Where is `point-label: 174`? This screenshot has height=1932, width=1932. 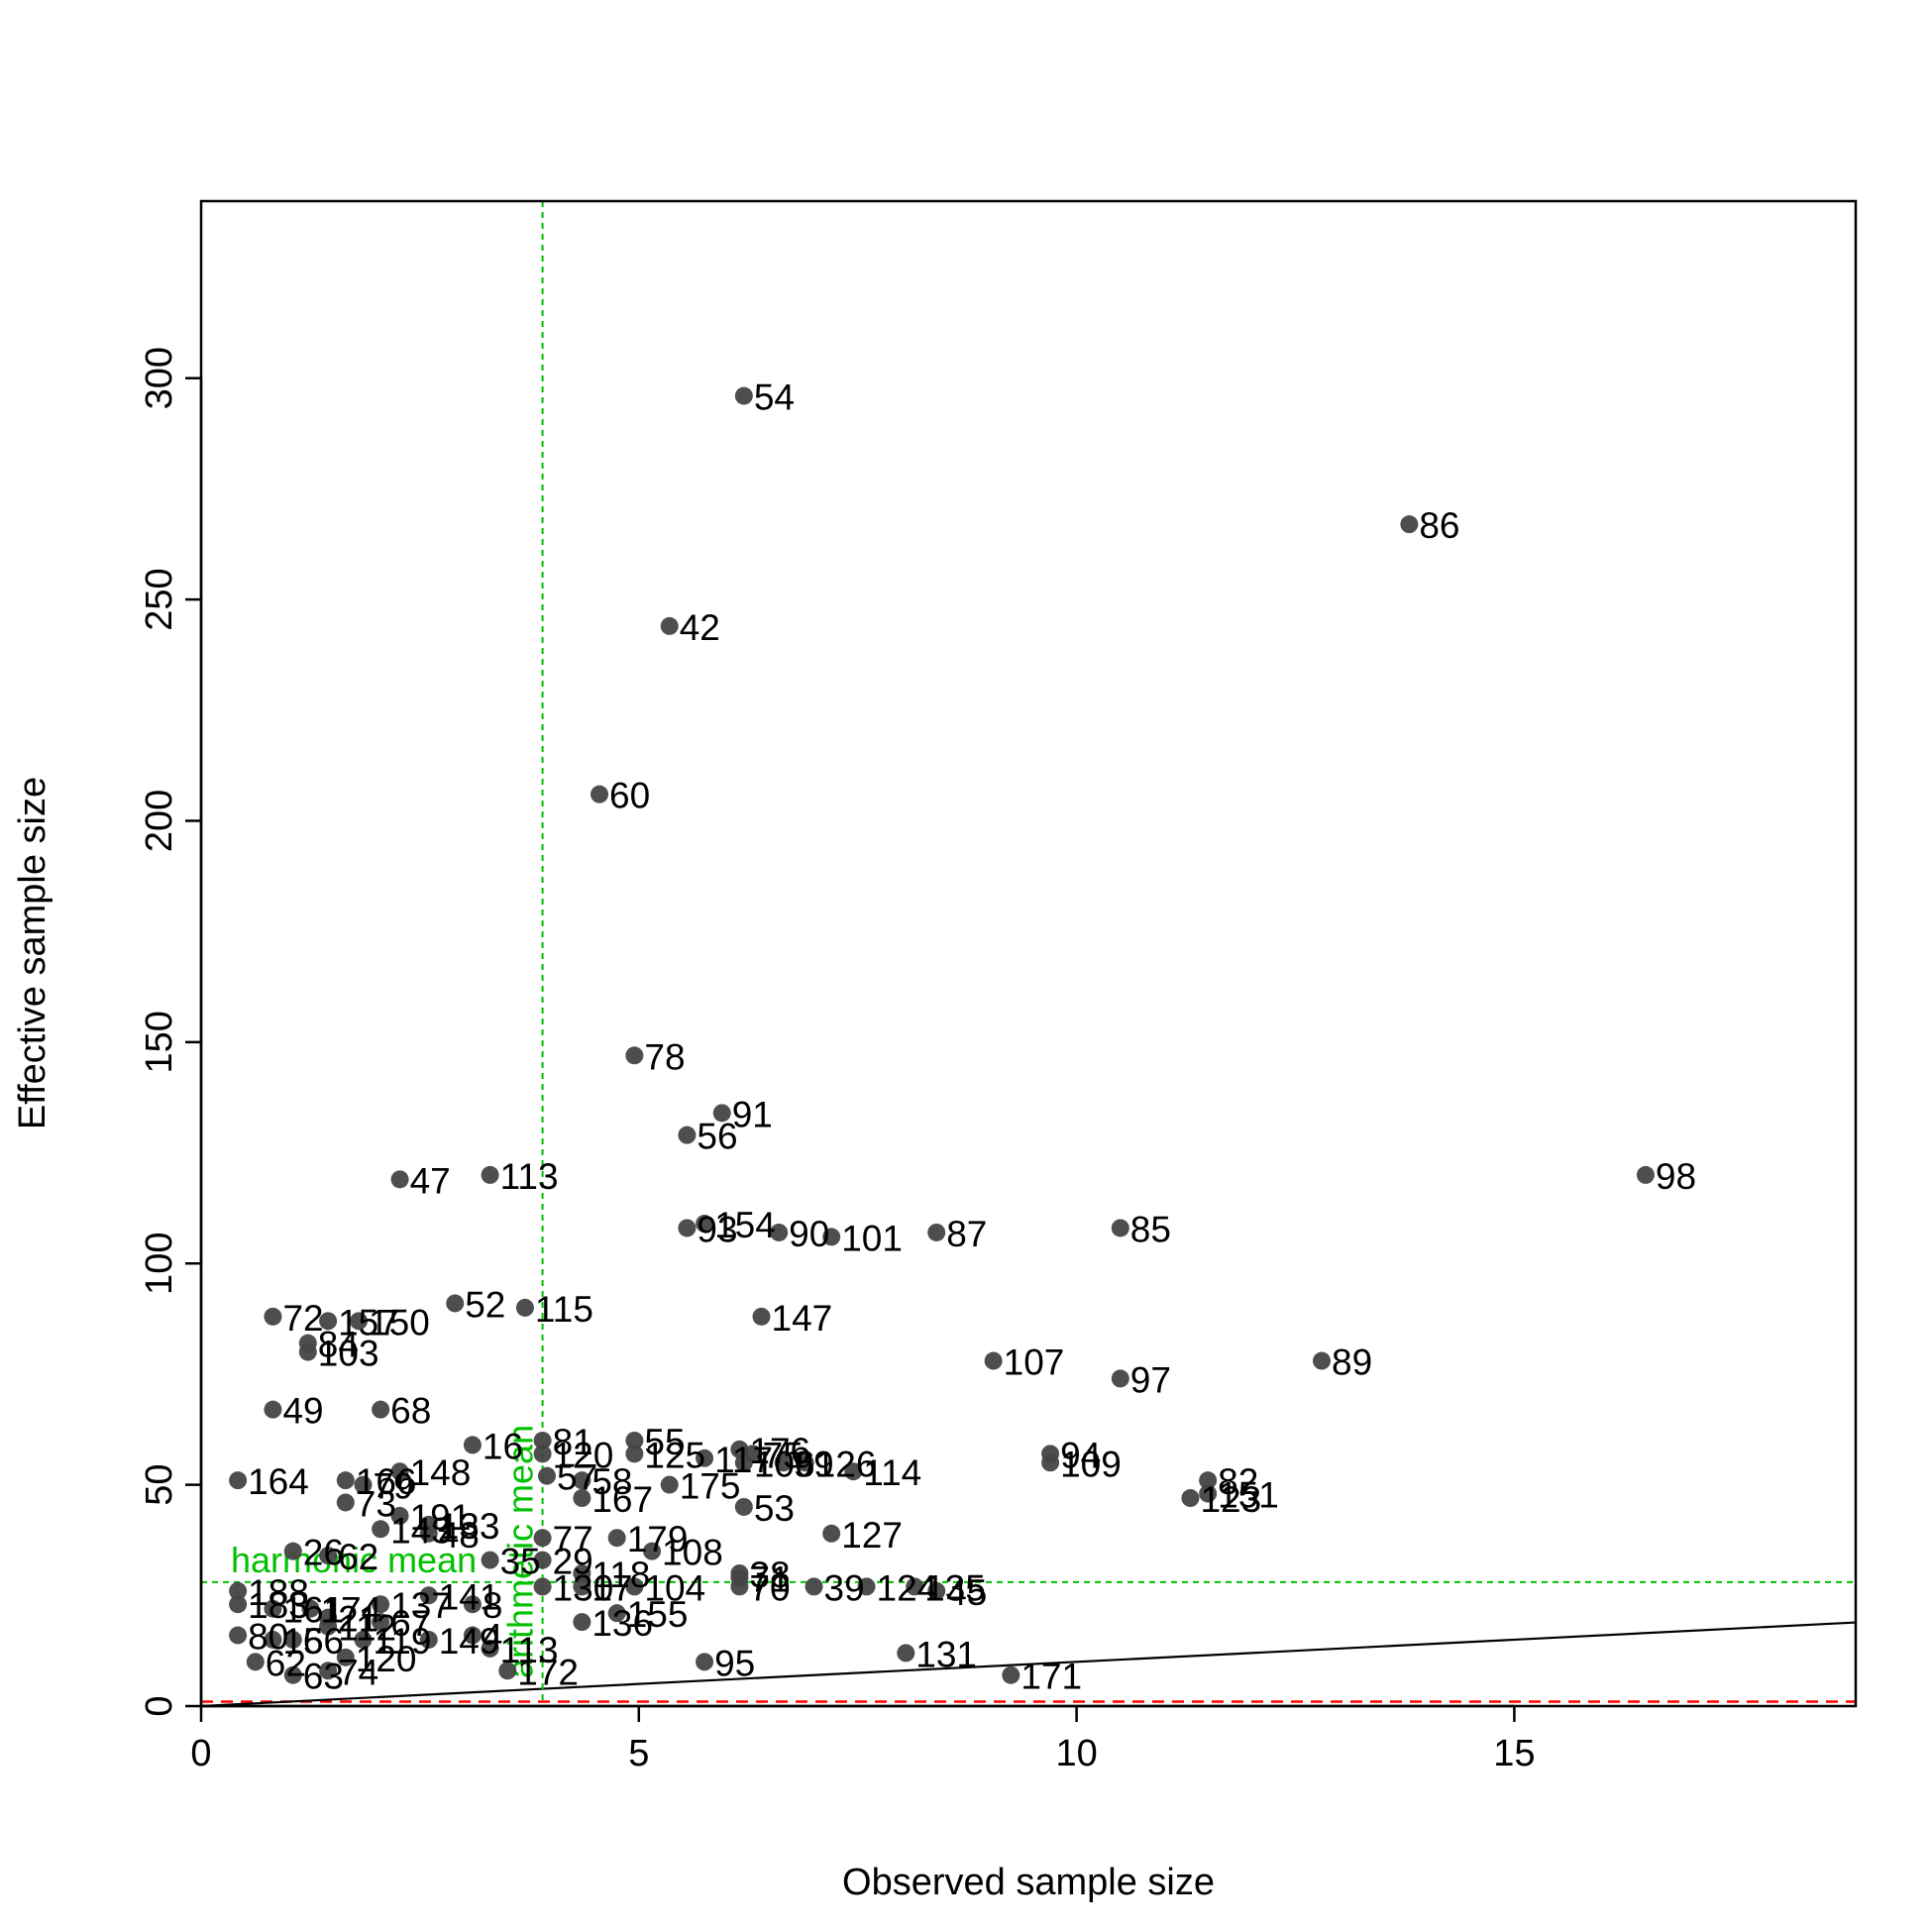
point-label: 174 is located at coordinates (350, 1610).